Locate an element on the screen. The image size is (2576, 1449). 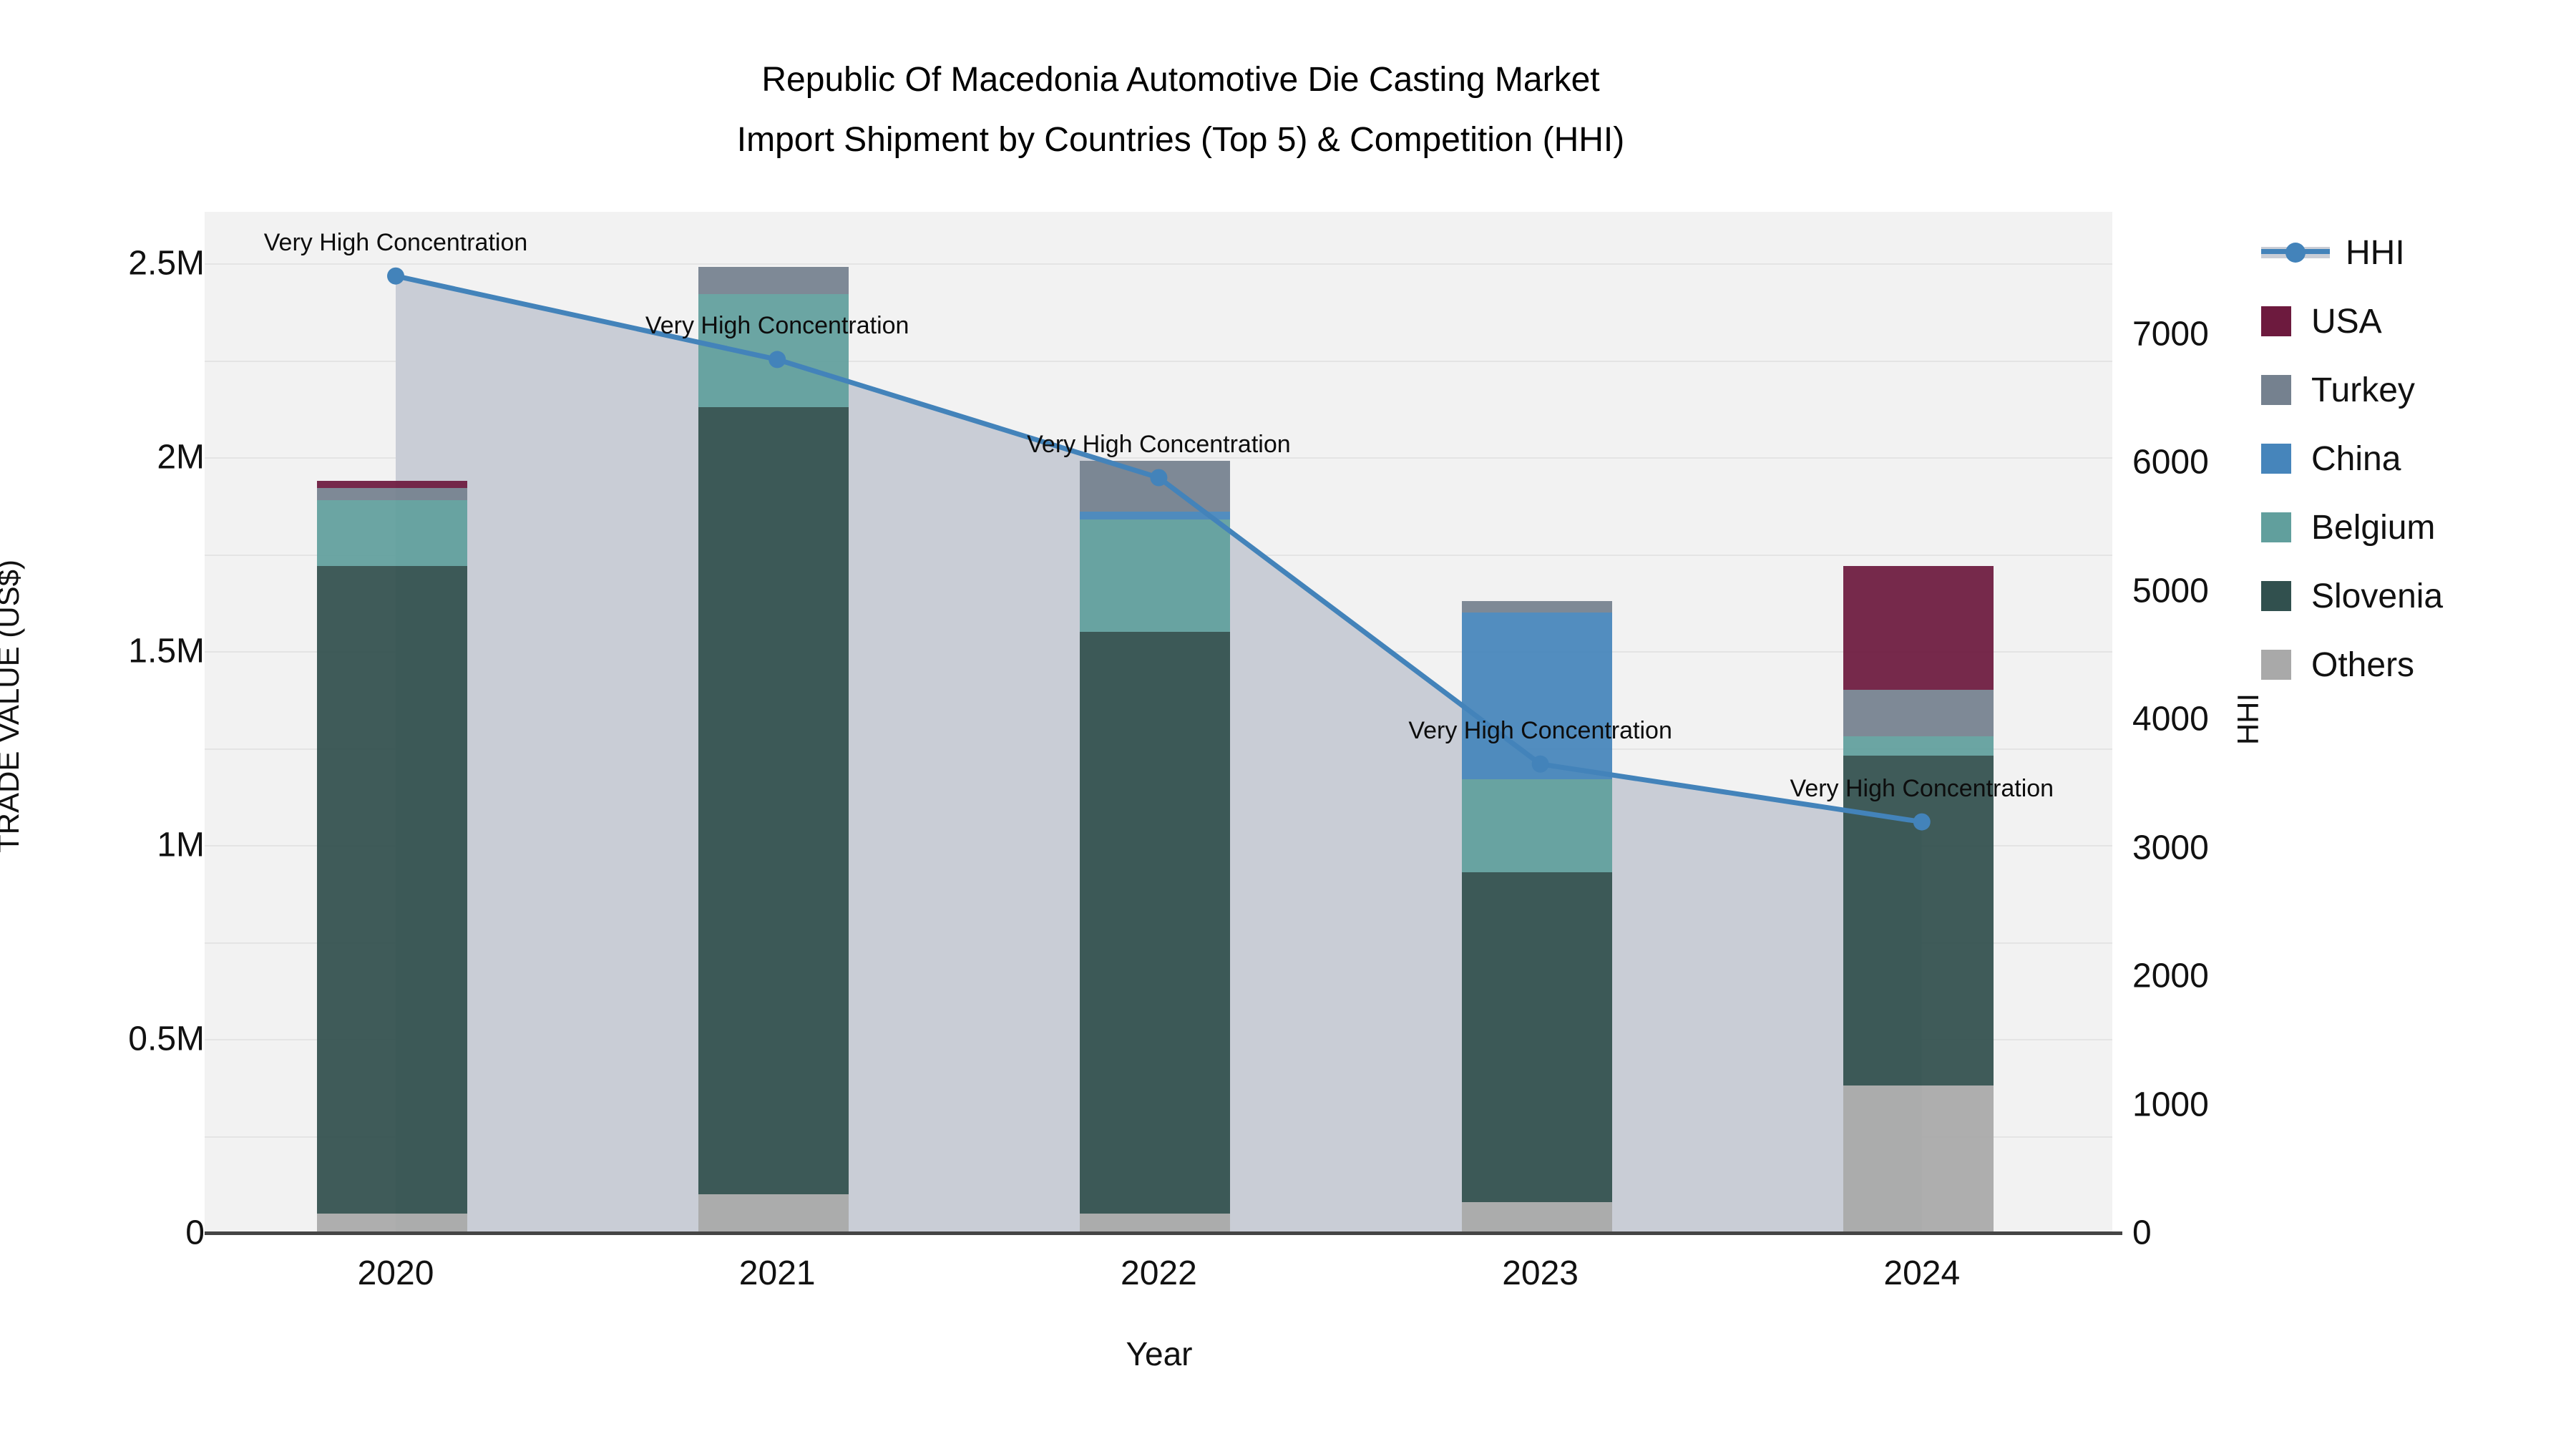
bar-2020-slovenia is located at coordinates (392, 889).